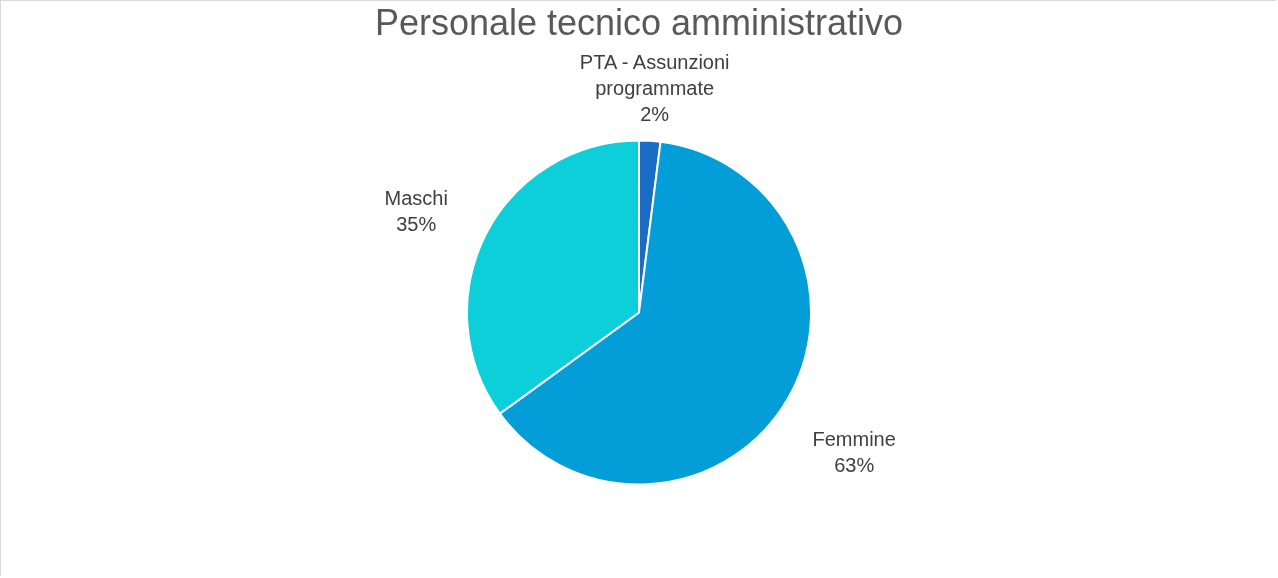 This screenshot has width=1278, height=578. I want to click on slice-label: PTA - Assunzioni programmate, so click(654, 74).